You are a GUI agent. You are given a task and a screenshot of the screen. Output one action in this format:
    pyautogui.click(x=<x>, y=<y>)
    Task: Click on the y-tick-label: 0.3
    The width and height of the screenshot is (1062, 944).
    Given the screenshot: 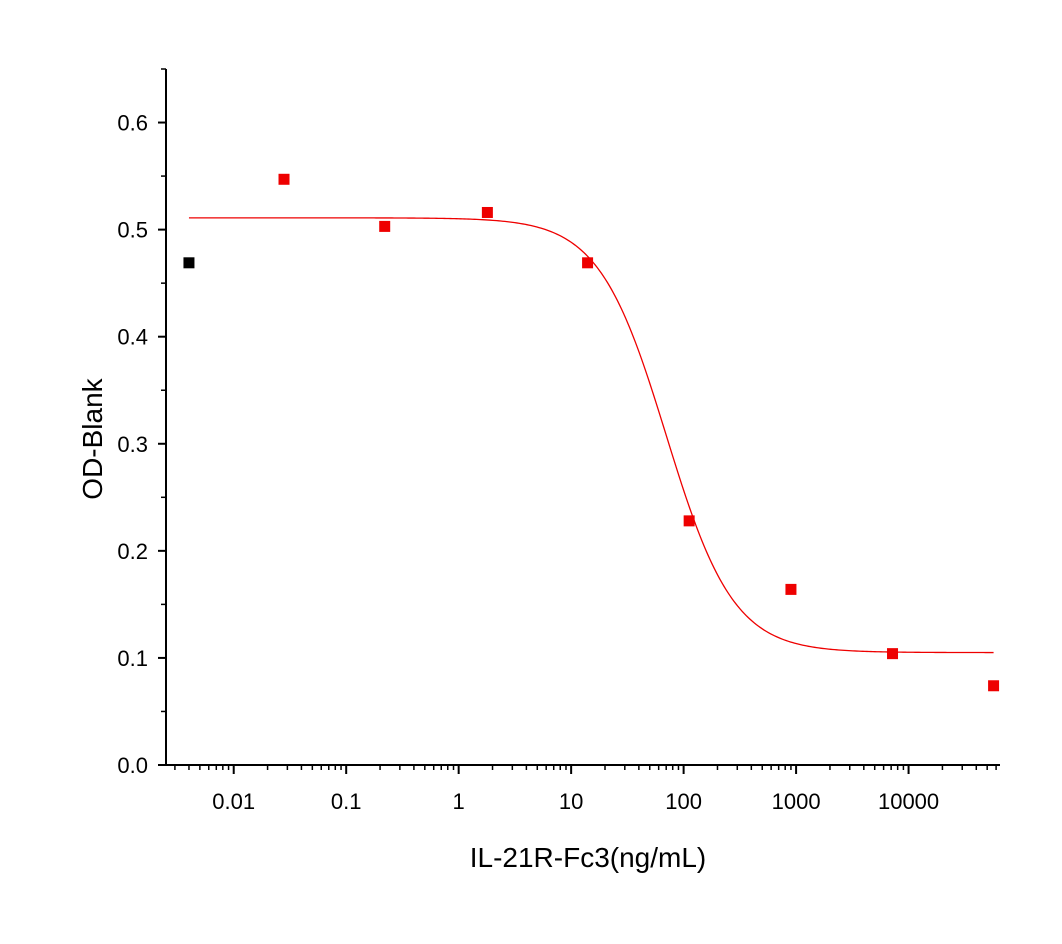 What is the action you would take?
    pyautogui.click(x=132, y=444)
    